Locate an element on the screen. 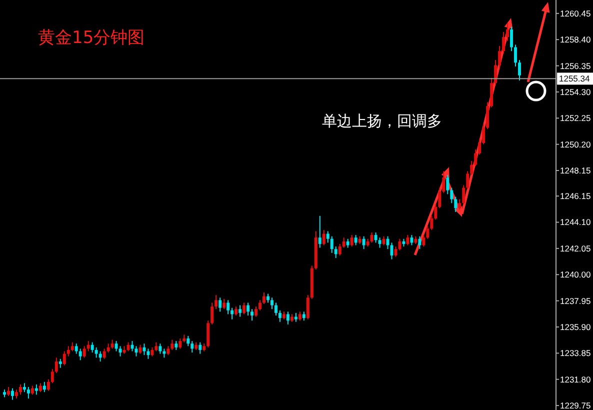 Image resolution: width=593 pixels, height=410 pixels. text: 黄金15分钟图 is located at coordinates (91, 38).